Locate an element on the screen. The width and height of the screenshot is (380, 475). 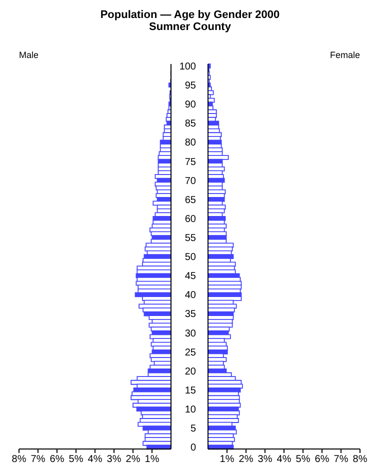
chart-subtitle: Sumner County is located at coordinates (190, 27).